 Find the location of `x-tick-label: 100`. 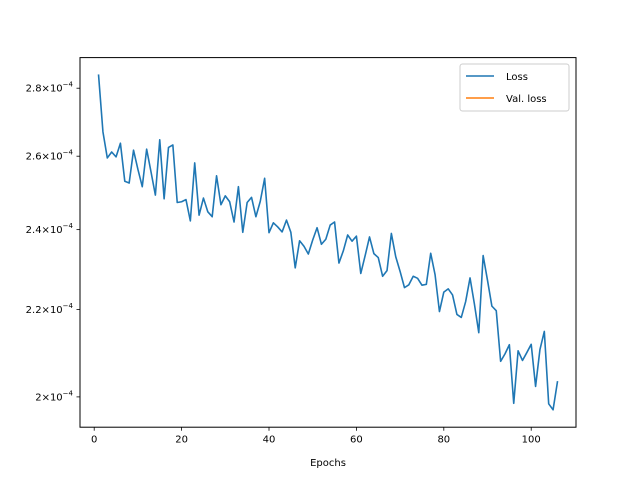

x-tick-label: 100 is located at coordinates (531, 440).